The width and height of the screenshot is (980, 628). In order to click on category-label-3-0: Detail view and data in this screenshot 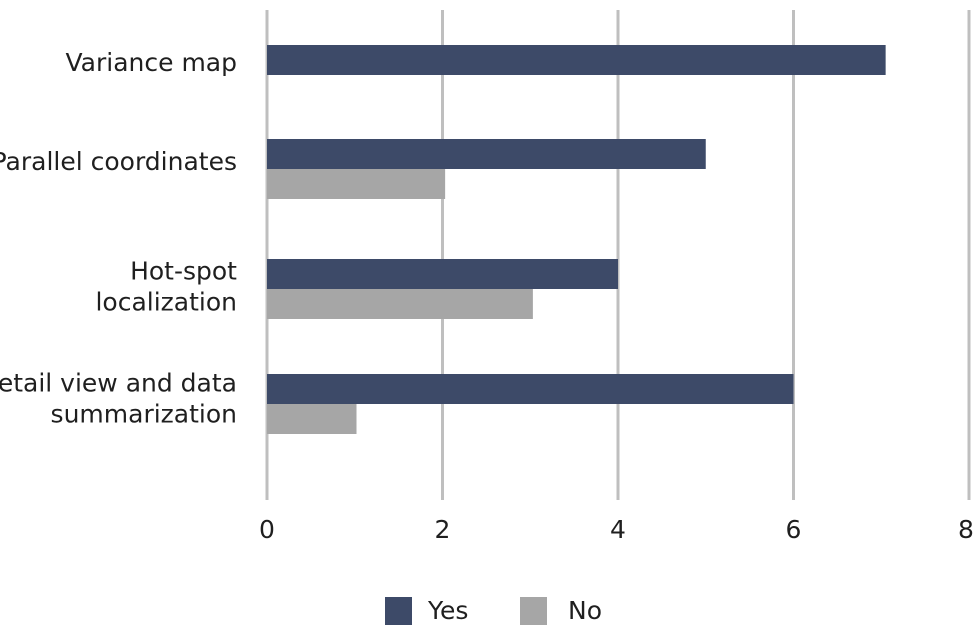, I will do `click(118, 383)`.